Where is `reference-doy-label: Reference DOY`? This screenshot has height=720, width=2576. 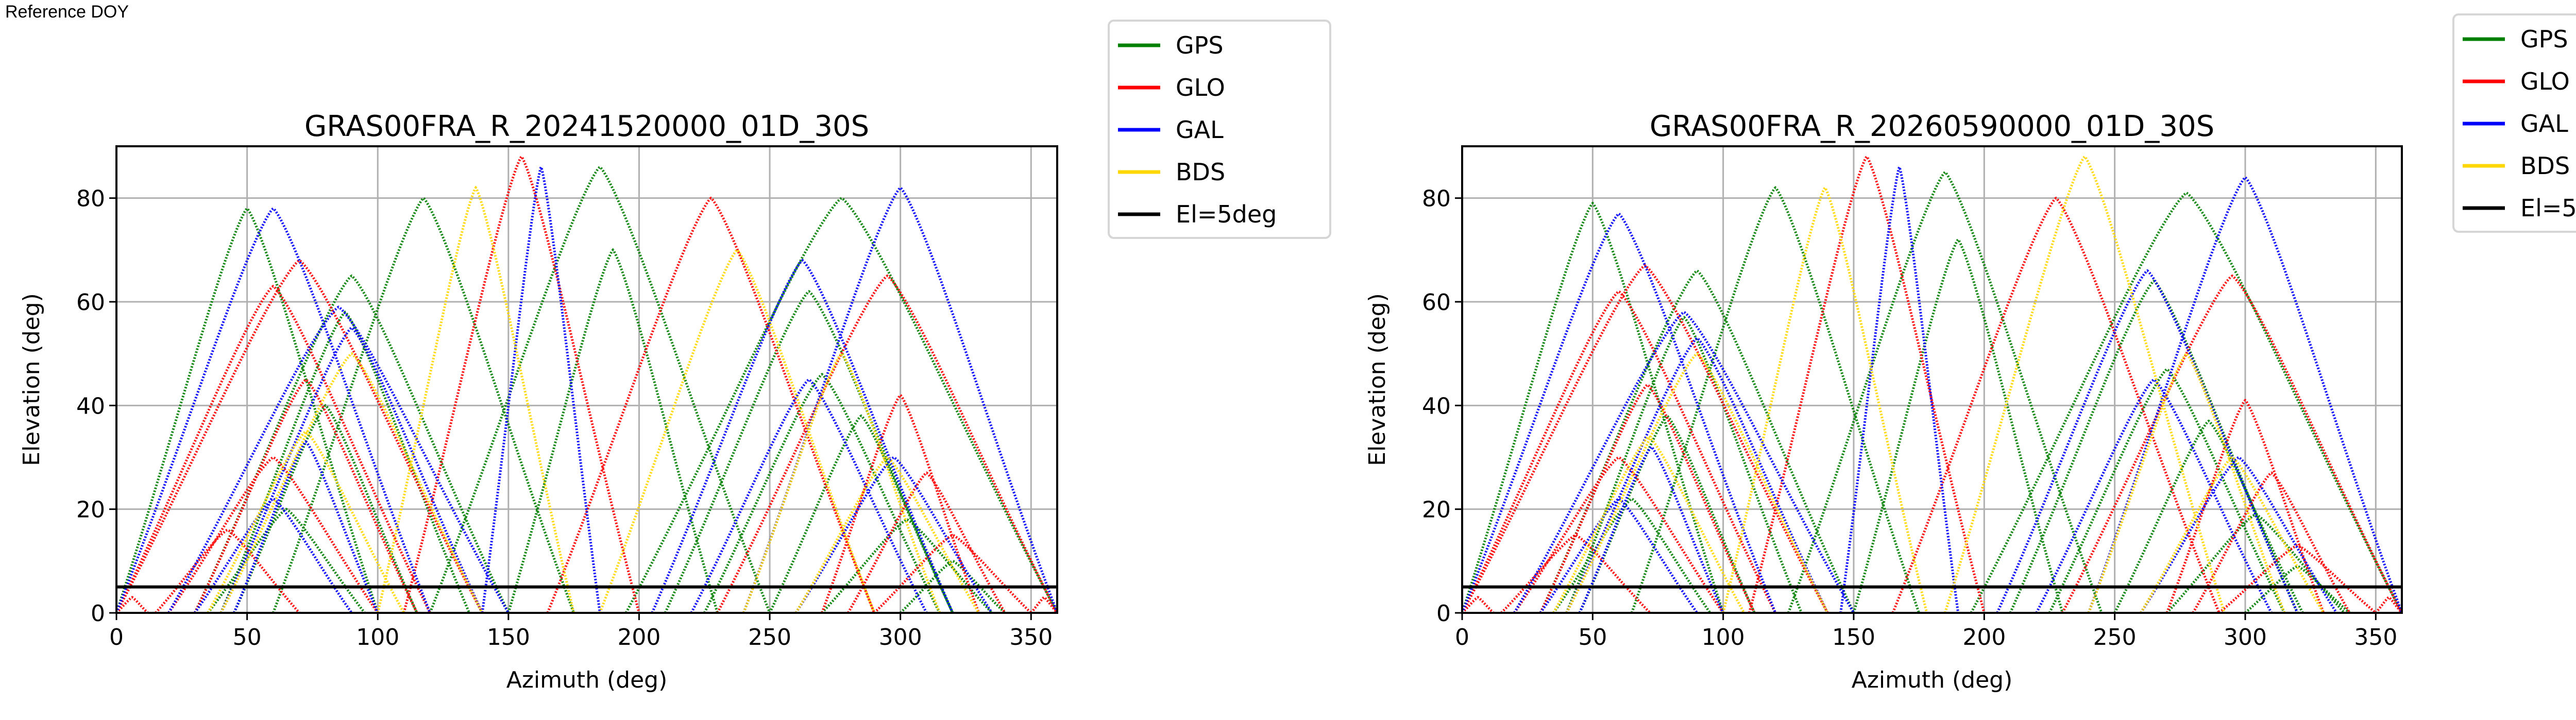
reference-doy-label: Reference DOY is located at coordinates (67, 12).